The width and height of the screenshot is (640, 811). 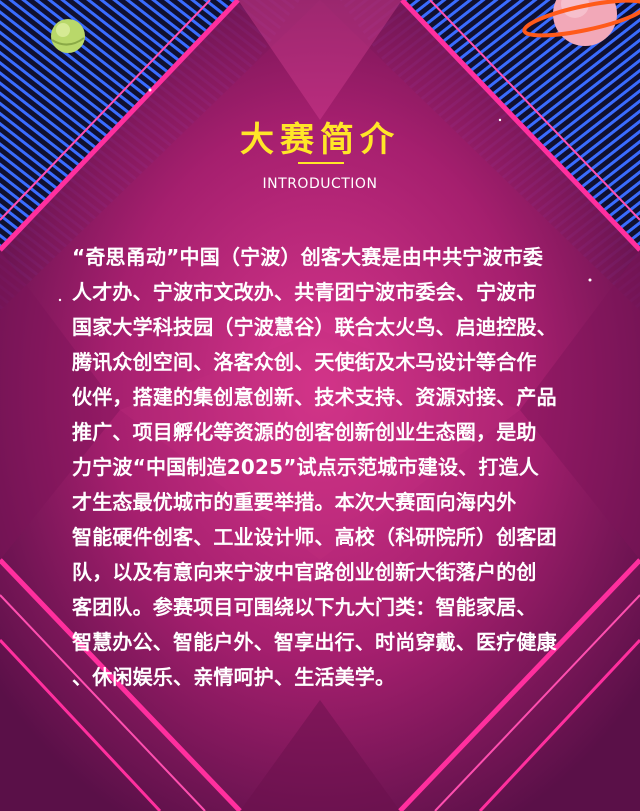 I want to click on page-subtitle: INTRODUCTION, so click(x=320, y=184).